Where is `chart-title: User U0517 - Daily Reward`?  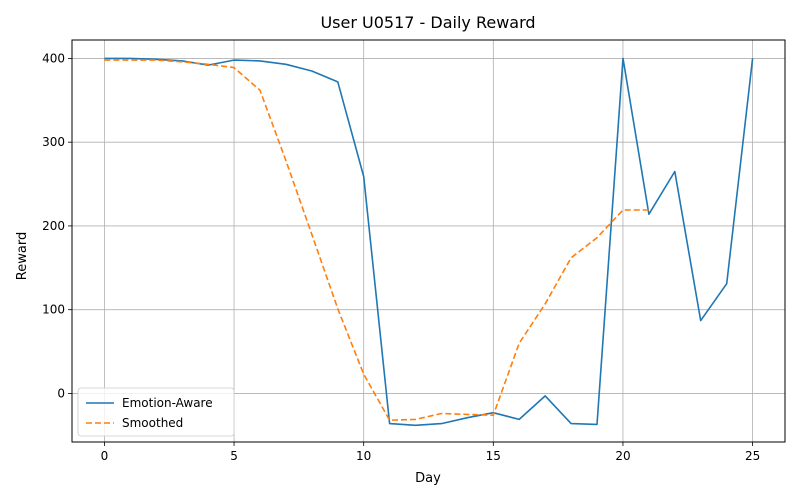 chart-title: User U0517 - Daily Reward is located at coordinates (427, 22).